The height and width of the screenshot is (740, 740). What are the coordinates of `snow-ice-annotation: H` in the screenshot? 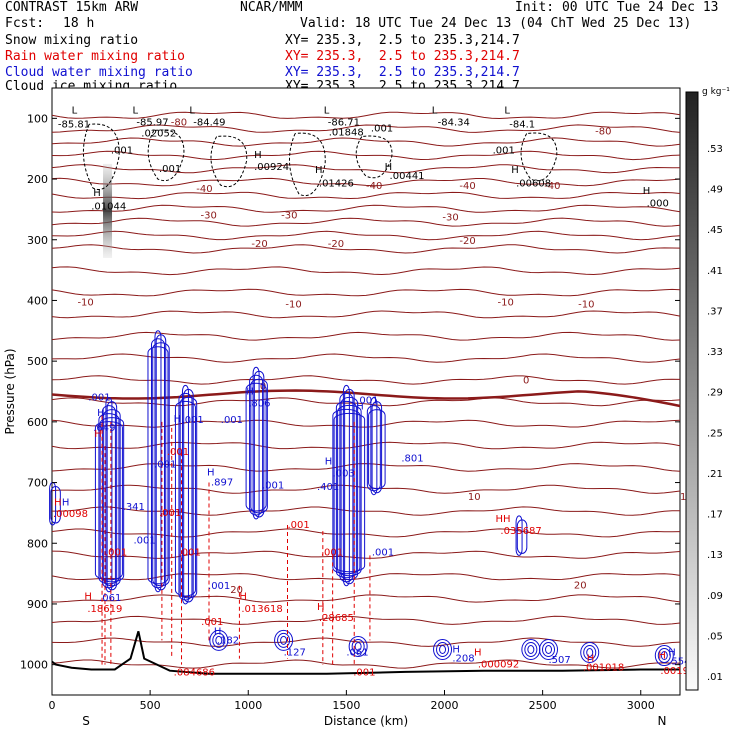 It's located at (319, 170).